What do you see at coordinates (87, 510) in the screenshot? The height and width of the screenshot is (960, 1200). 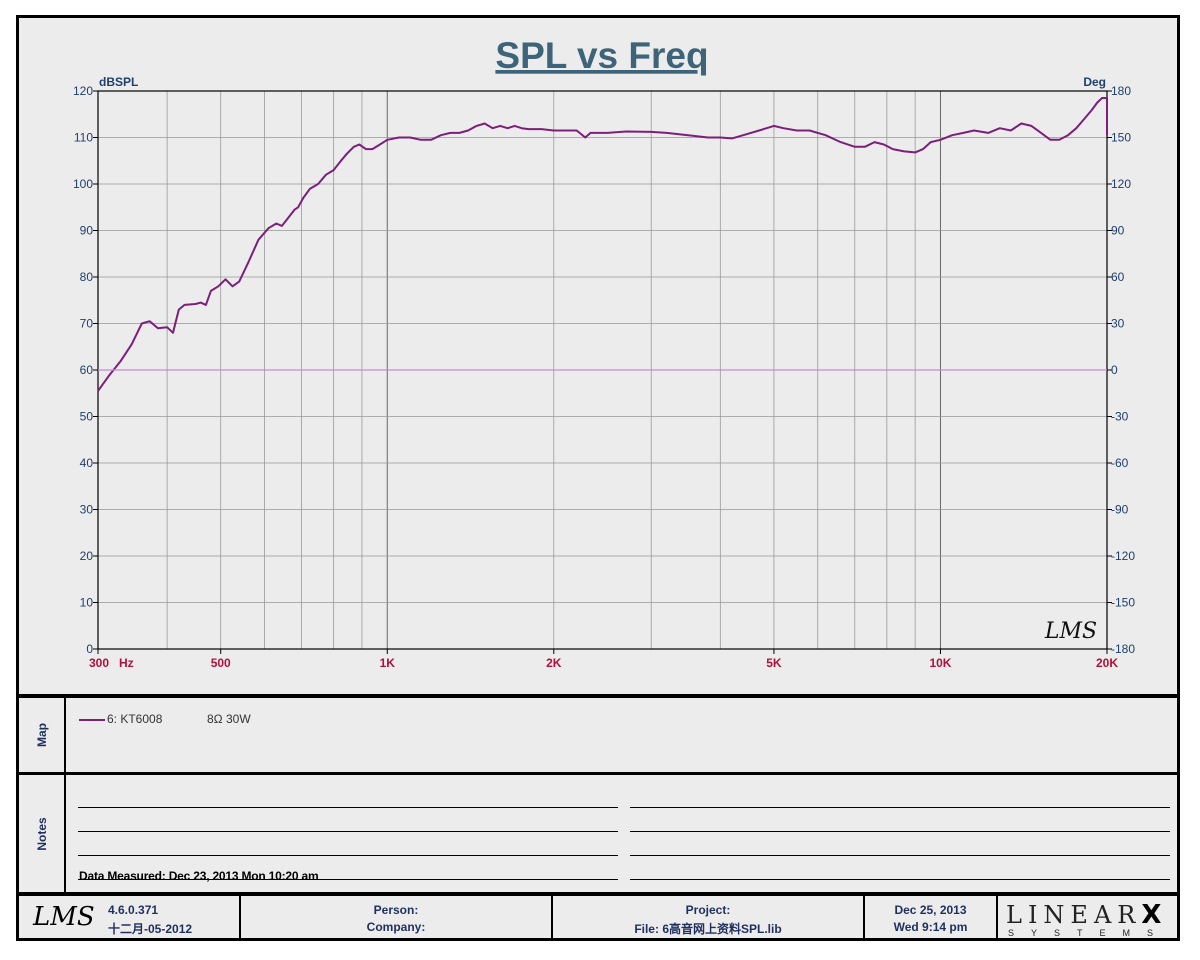 I see `y-tick-label: 30` at bounding box center [87, 510].